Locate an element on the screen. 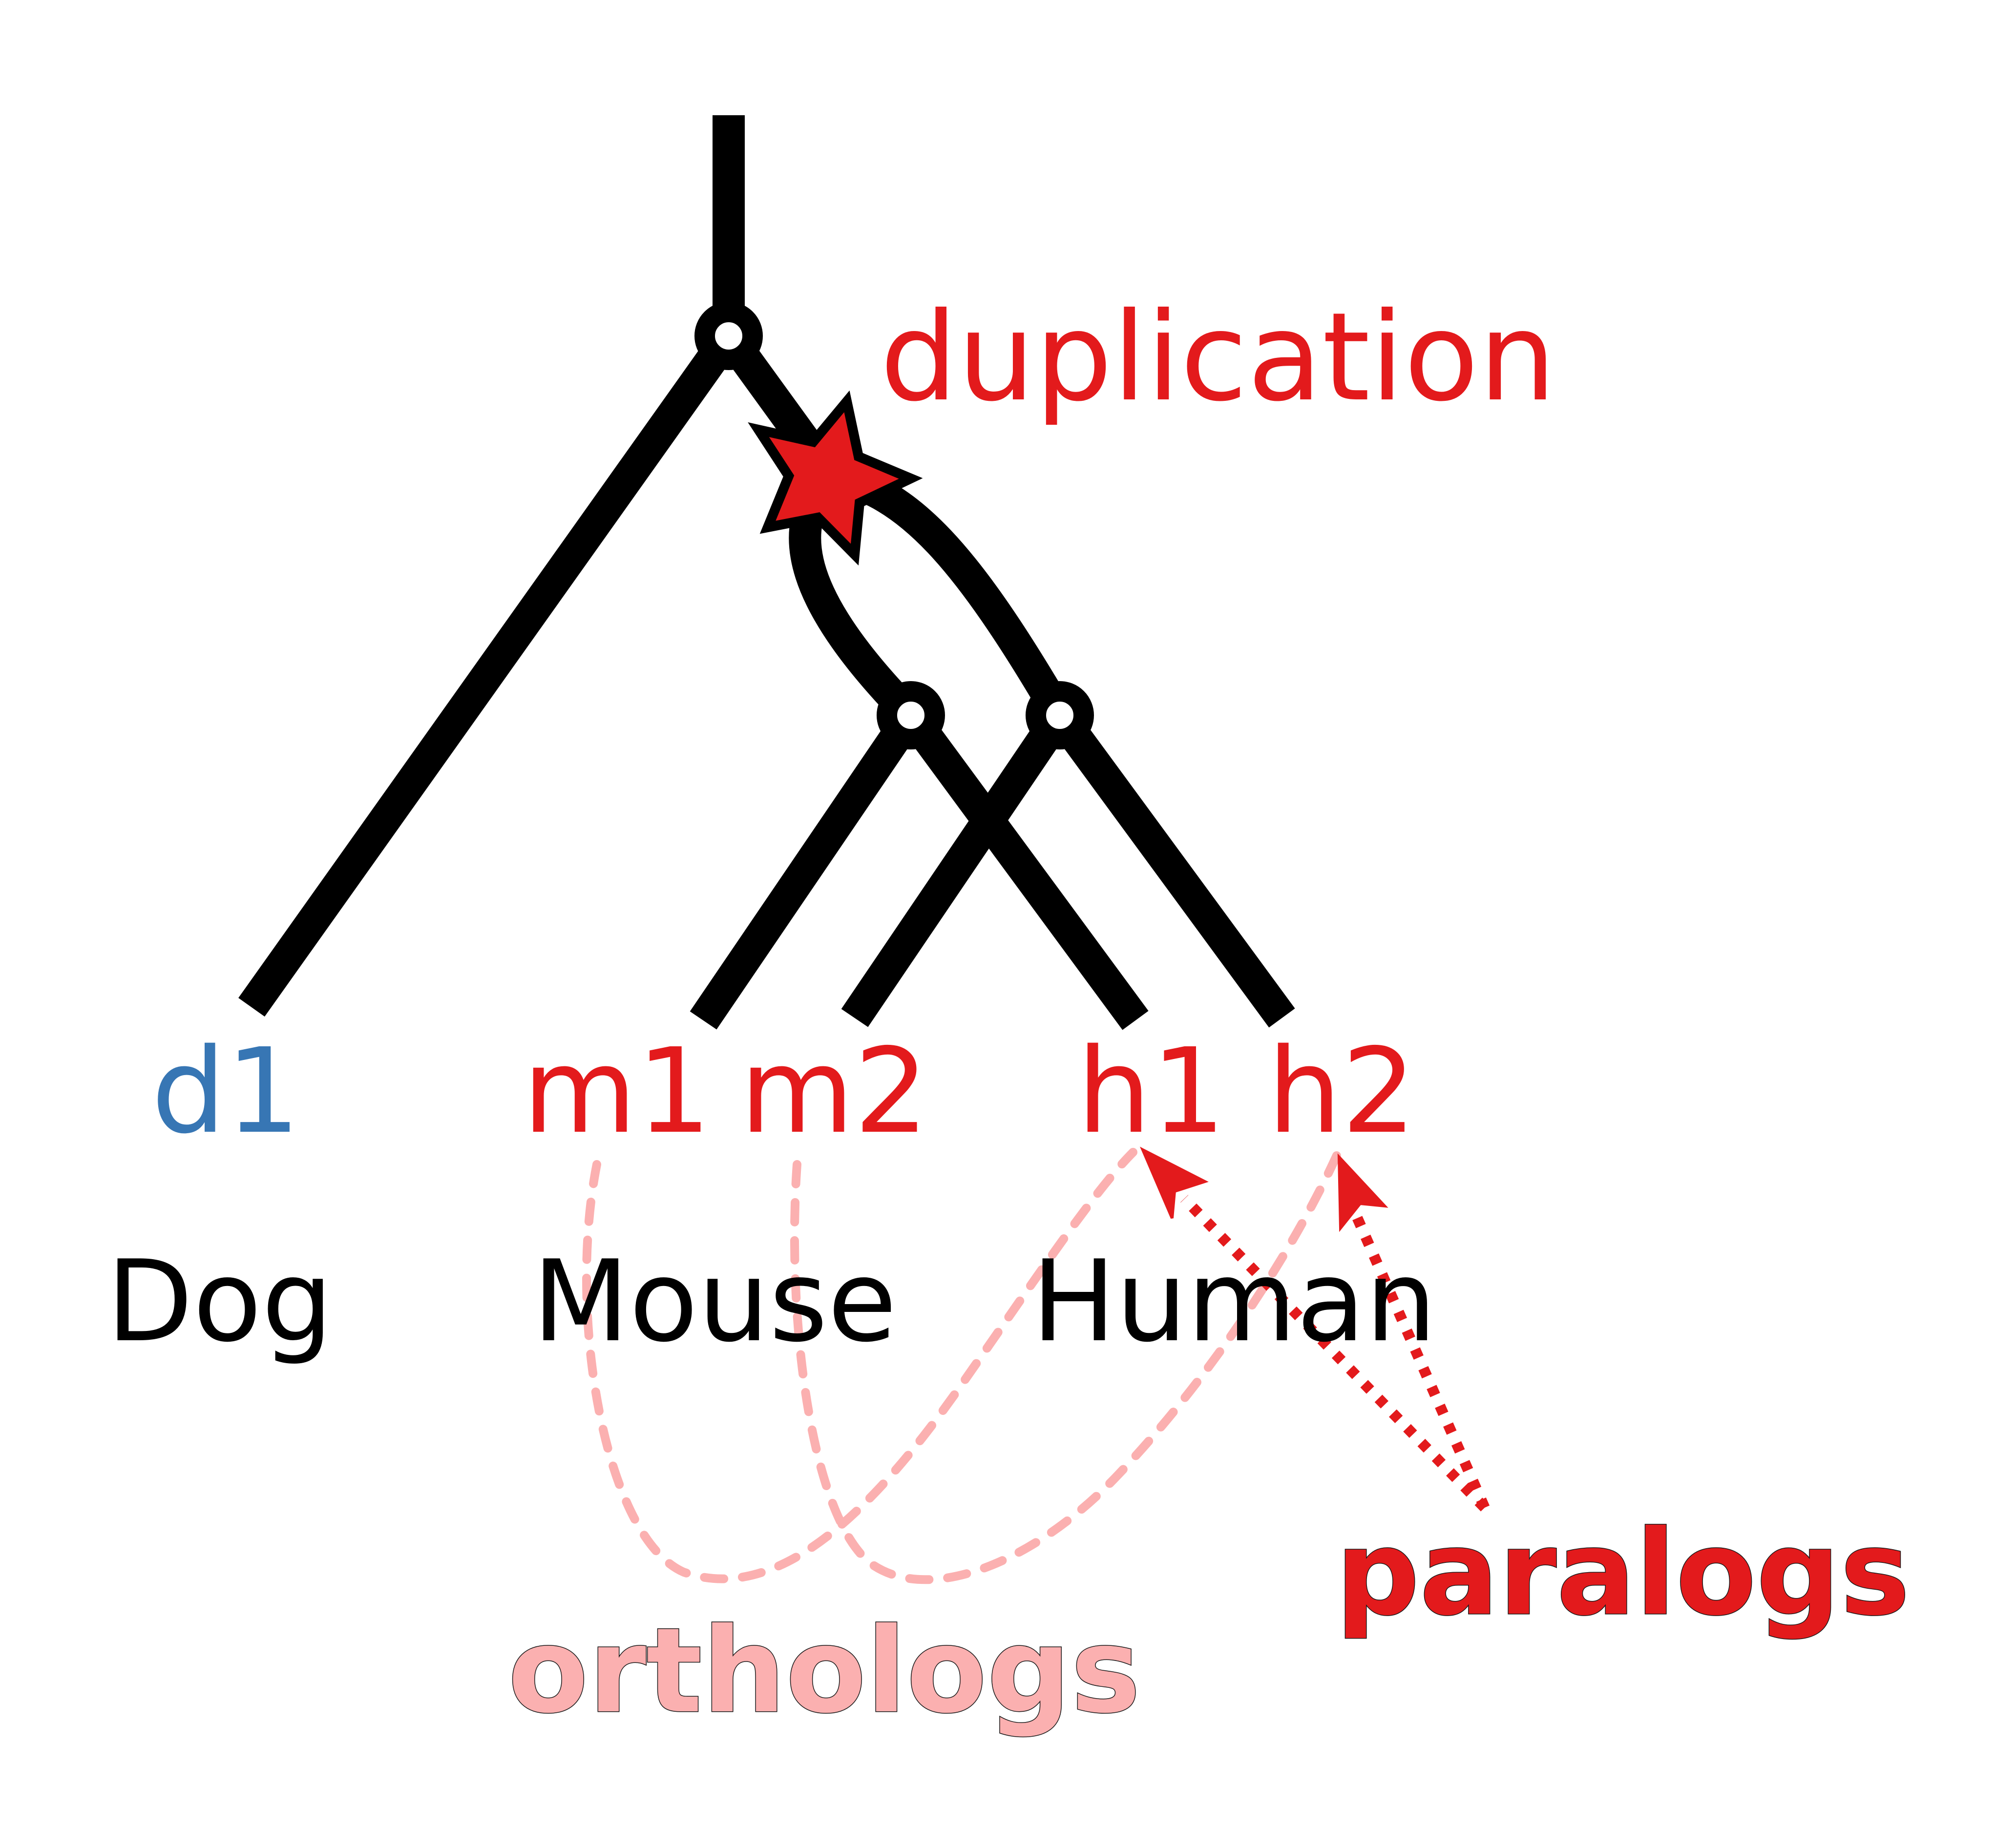 The image size is (1995, 1848). species-labels: Dog Mouse Human is located at coordinates (771, 1302).